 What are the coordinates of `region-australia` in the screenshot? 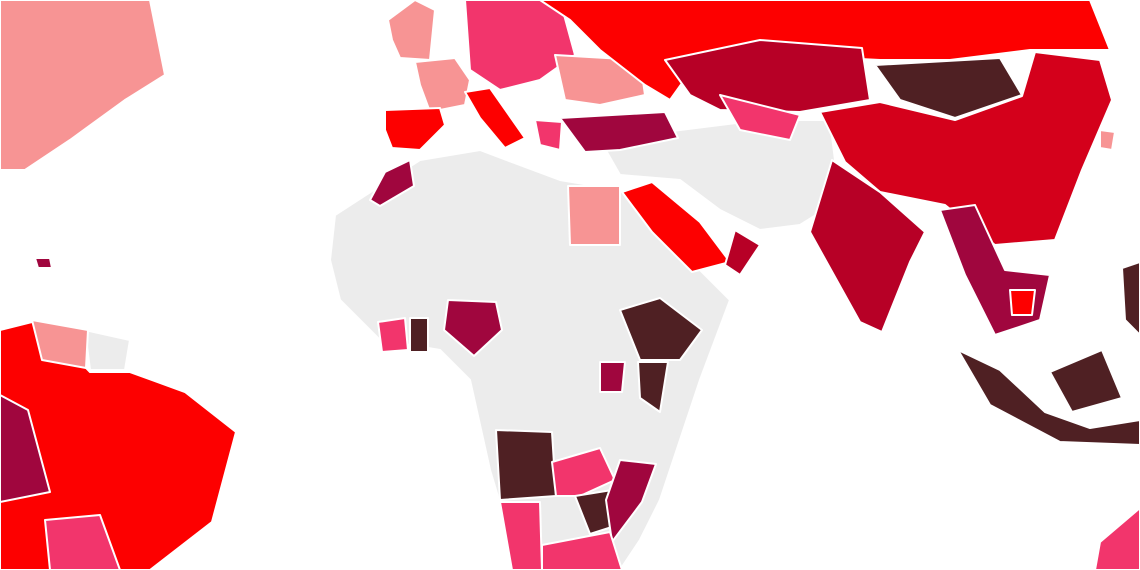 It's located at (1117, 538).